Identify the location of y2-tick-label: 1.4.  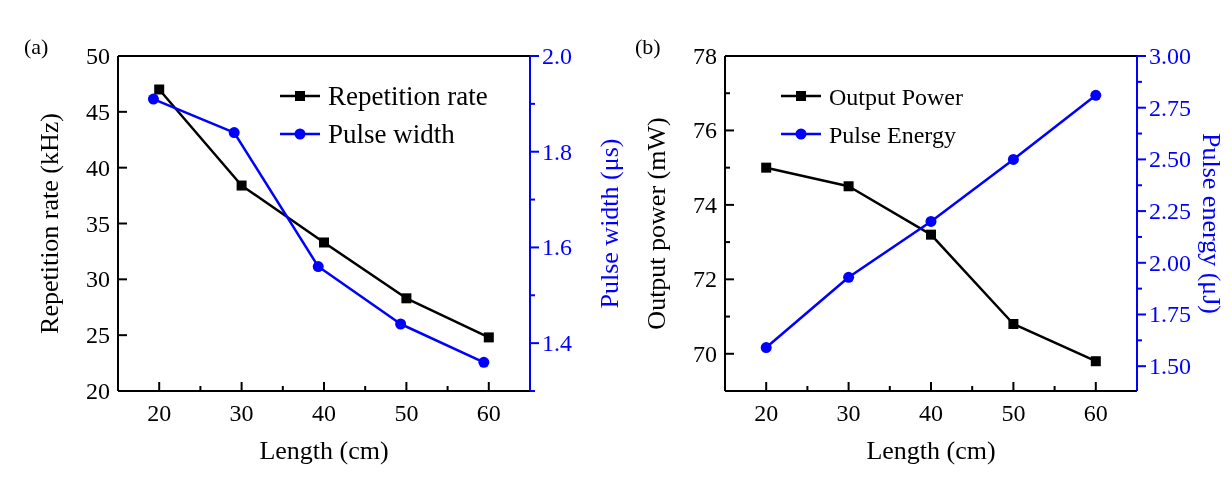
(557, 343).